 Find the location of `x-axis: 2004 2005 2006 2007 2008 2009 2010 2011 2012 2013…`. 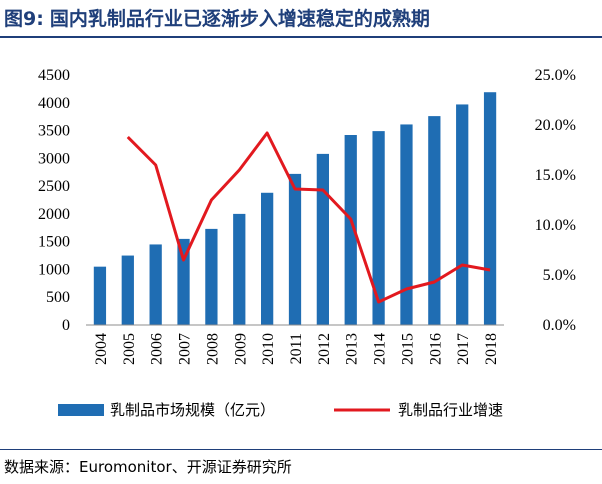

x-axis: 2004 2005 2006 2007 2008 2009 2010 2011 2012 2013… is located at coordinates (296, 349).